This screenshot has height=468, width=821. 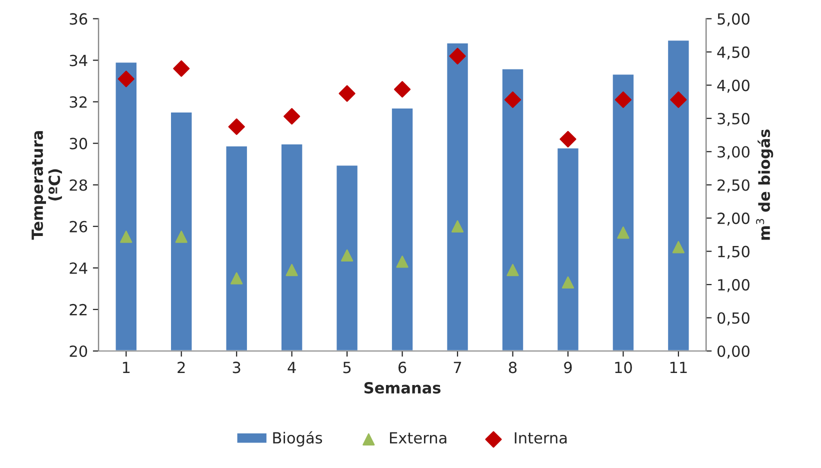 I want to click on x-tick-label: 8, so click(x=512, y=368).